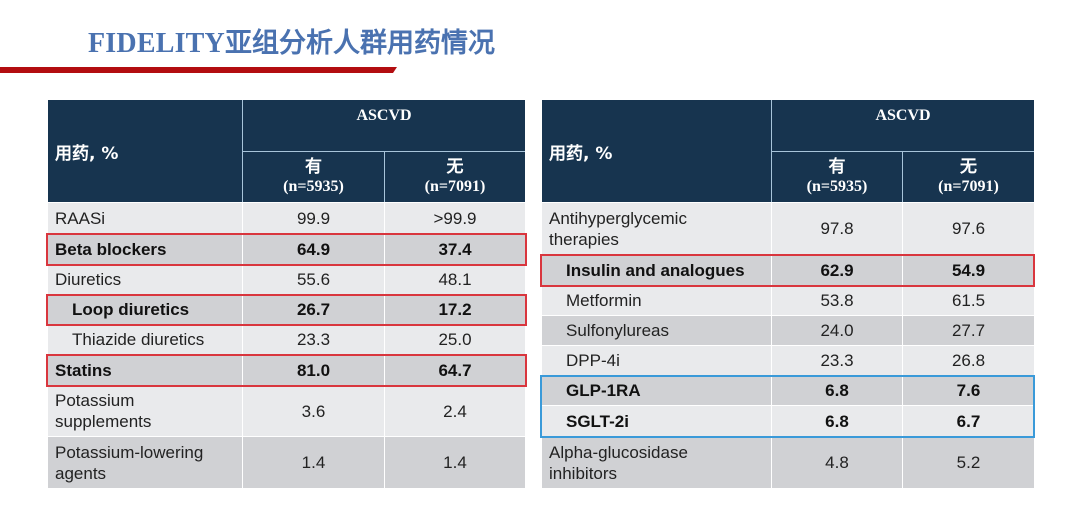 The image size is (1080, 506). What do you see at coordinates (286, 309) in the screenshot?
I see `table-row-loop-diuretics: Loop diuretics 26.7 17.2` at bounding box center [286, 309].